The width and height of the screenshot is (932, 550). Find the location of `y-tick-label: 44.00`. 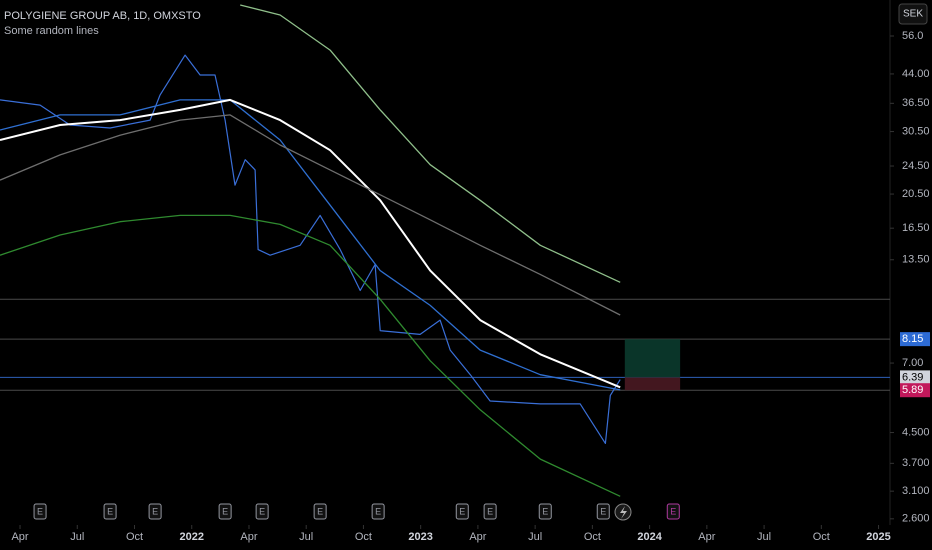

y-tick-label: 44.00 is located at coordinates (916, 74).